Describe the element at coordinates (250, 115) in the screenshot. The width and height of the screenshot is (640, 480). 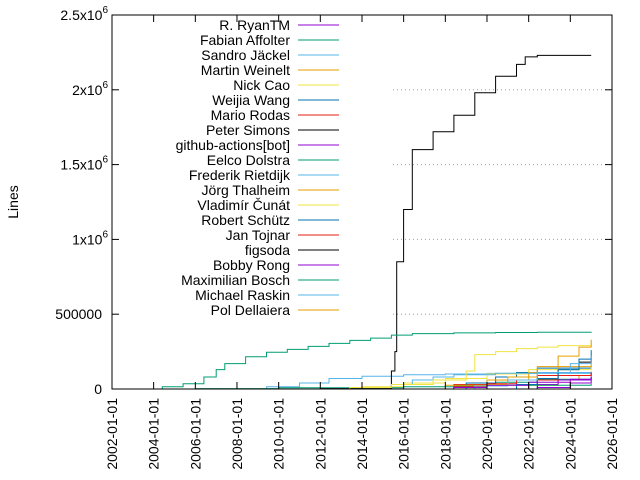
I see `legend-label-6: Mario Rodas` at that location.